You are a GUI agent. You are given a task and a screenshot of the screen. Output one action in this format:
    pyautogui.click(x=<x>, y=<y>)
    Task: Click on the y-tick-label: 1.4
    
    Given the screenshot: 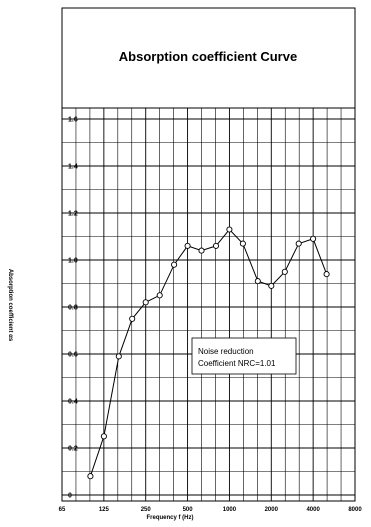 What is the action you would take?
    pyautogui.click(x=73, y=167)
    